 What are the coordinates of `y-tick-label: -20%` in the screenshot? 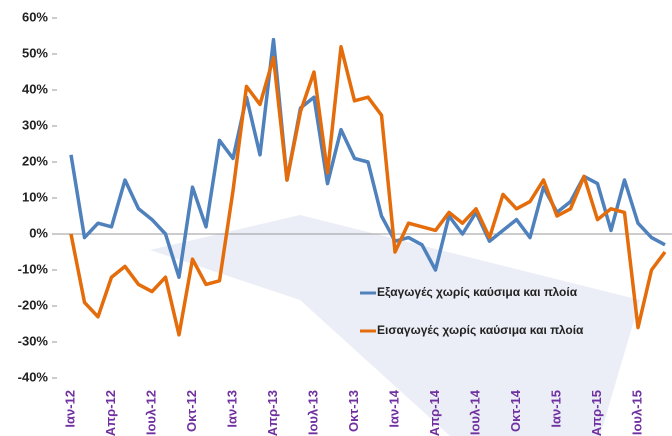 It's located at (33, 304).